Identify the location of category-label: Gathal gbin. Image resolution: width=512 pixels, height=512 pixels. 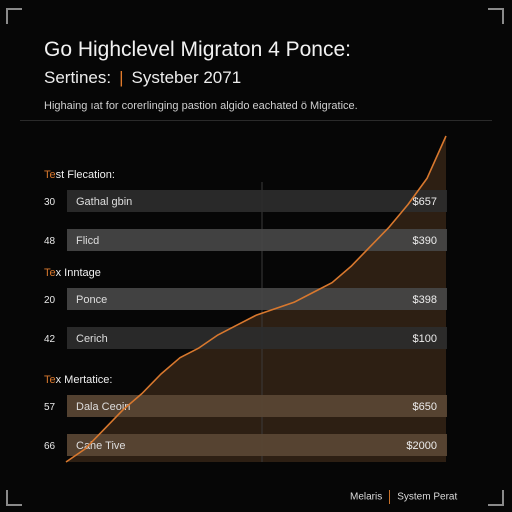
(104, 202).